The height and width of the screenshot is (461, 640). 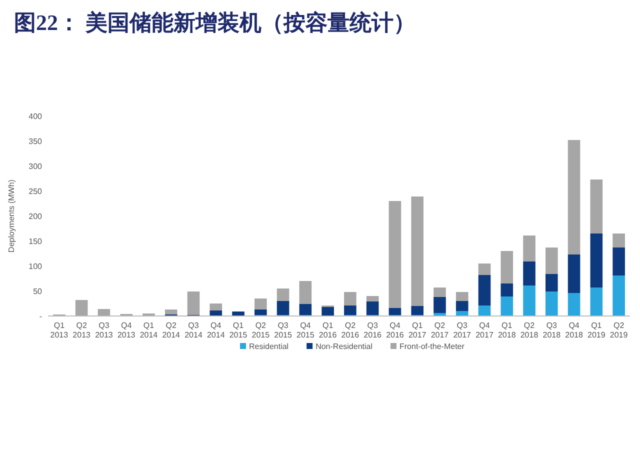 I want to click on x-tick-label: Q4 2013, so click(x=126, y=330).